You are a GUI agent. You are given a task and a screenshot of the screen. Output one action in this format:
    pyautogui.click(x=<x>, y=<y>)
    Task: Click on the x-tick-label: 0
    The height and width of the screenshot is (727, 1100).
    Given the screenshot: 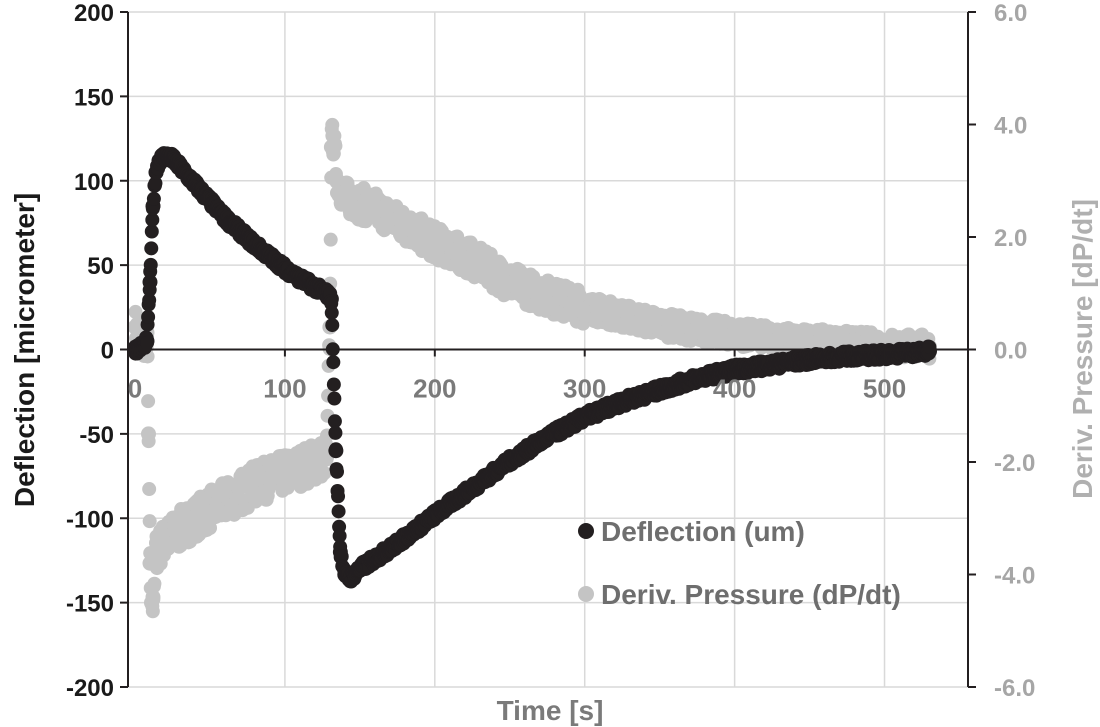 What is the action you would take?
    pyautogui.click(x=135, y=389)
    